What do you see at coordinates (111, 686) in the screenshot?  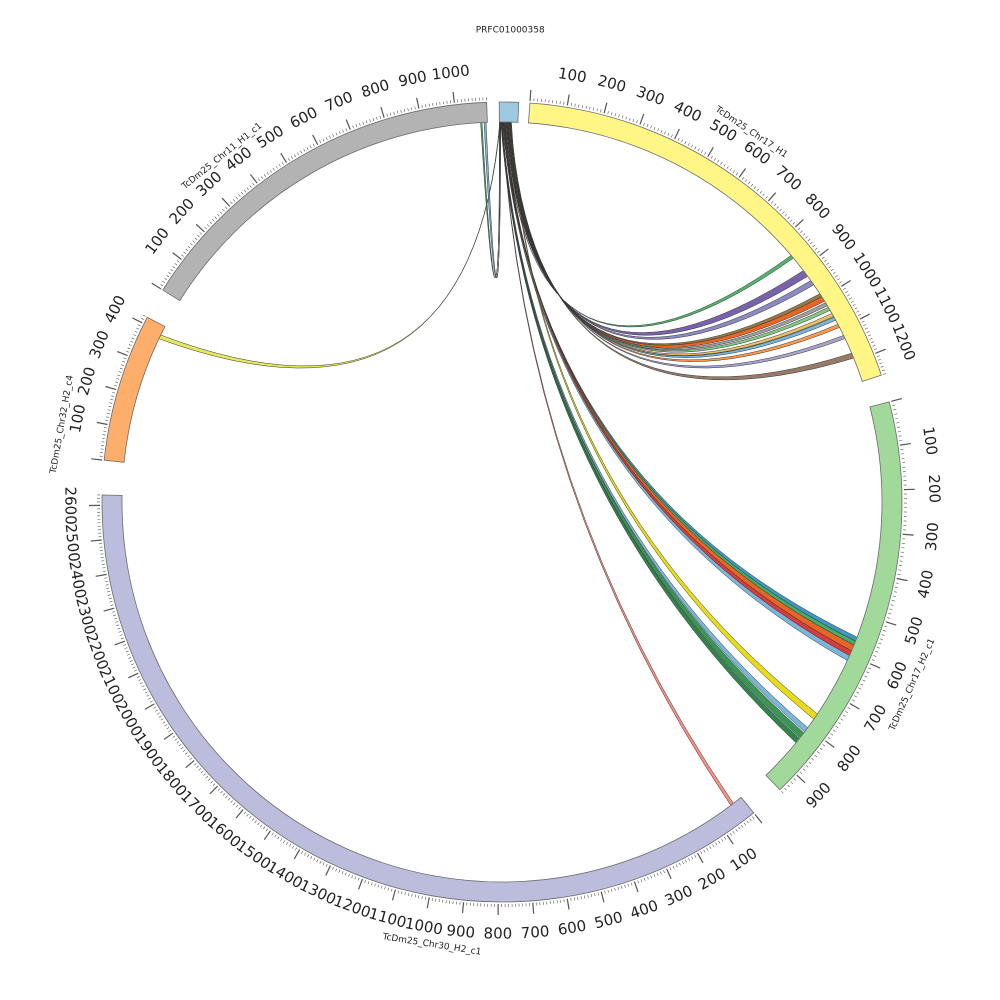 I see `tick-label: 2100` at bounding box center [111, 686].